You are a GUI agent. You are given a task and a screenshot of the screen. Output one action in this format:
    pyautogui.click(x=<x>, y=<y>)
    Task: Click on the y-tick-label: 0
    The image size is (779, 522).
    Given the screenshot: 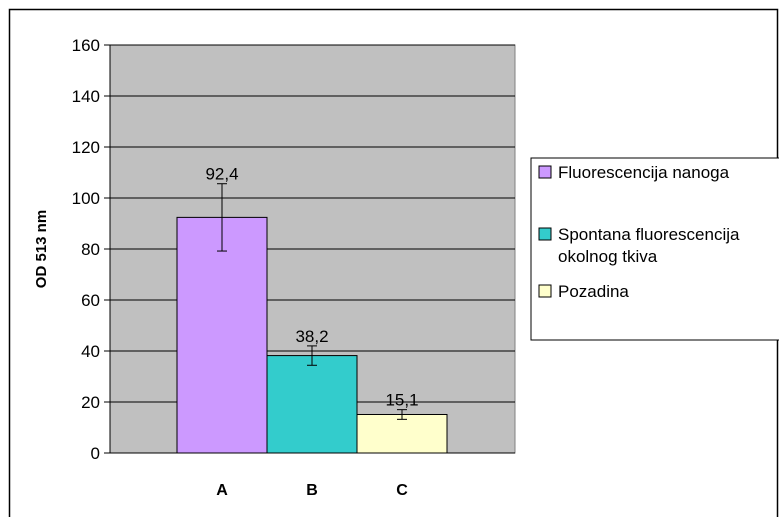 What is the action you would take?
    pyautogui.click(x=95, y=453)
    